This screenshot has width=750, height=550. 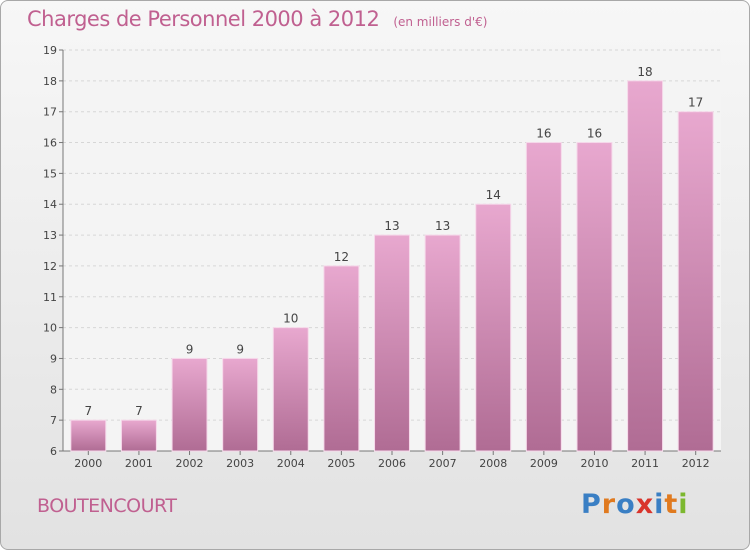 What do you see at coordinates (240, 463) in the screenshot?
I see `x-tick-label: 2003` at bounding box center [240, 463].